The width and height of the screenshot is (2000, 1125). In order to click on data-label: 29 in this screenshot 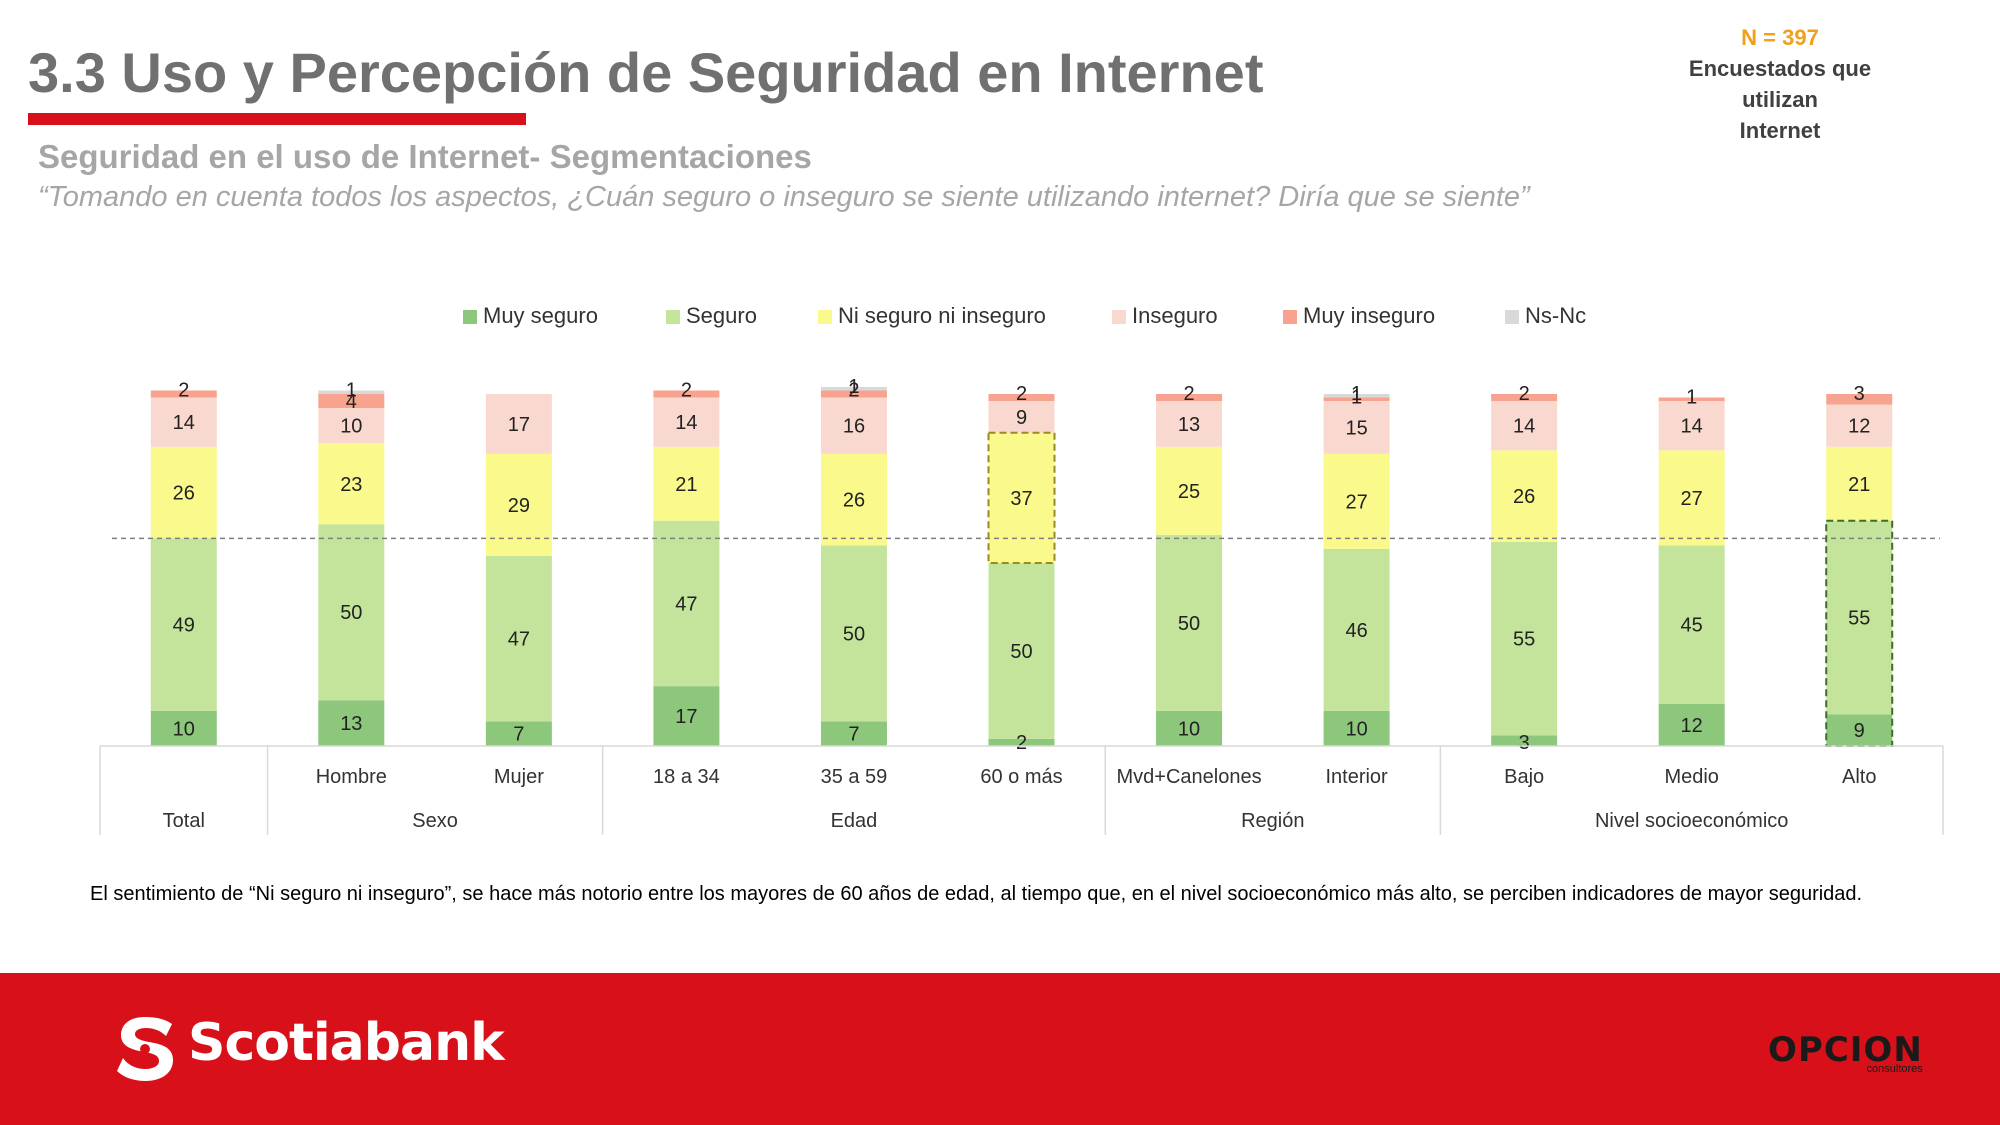, I will do `click(519, 506)`.